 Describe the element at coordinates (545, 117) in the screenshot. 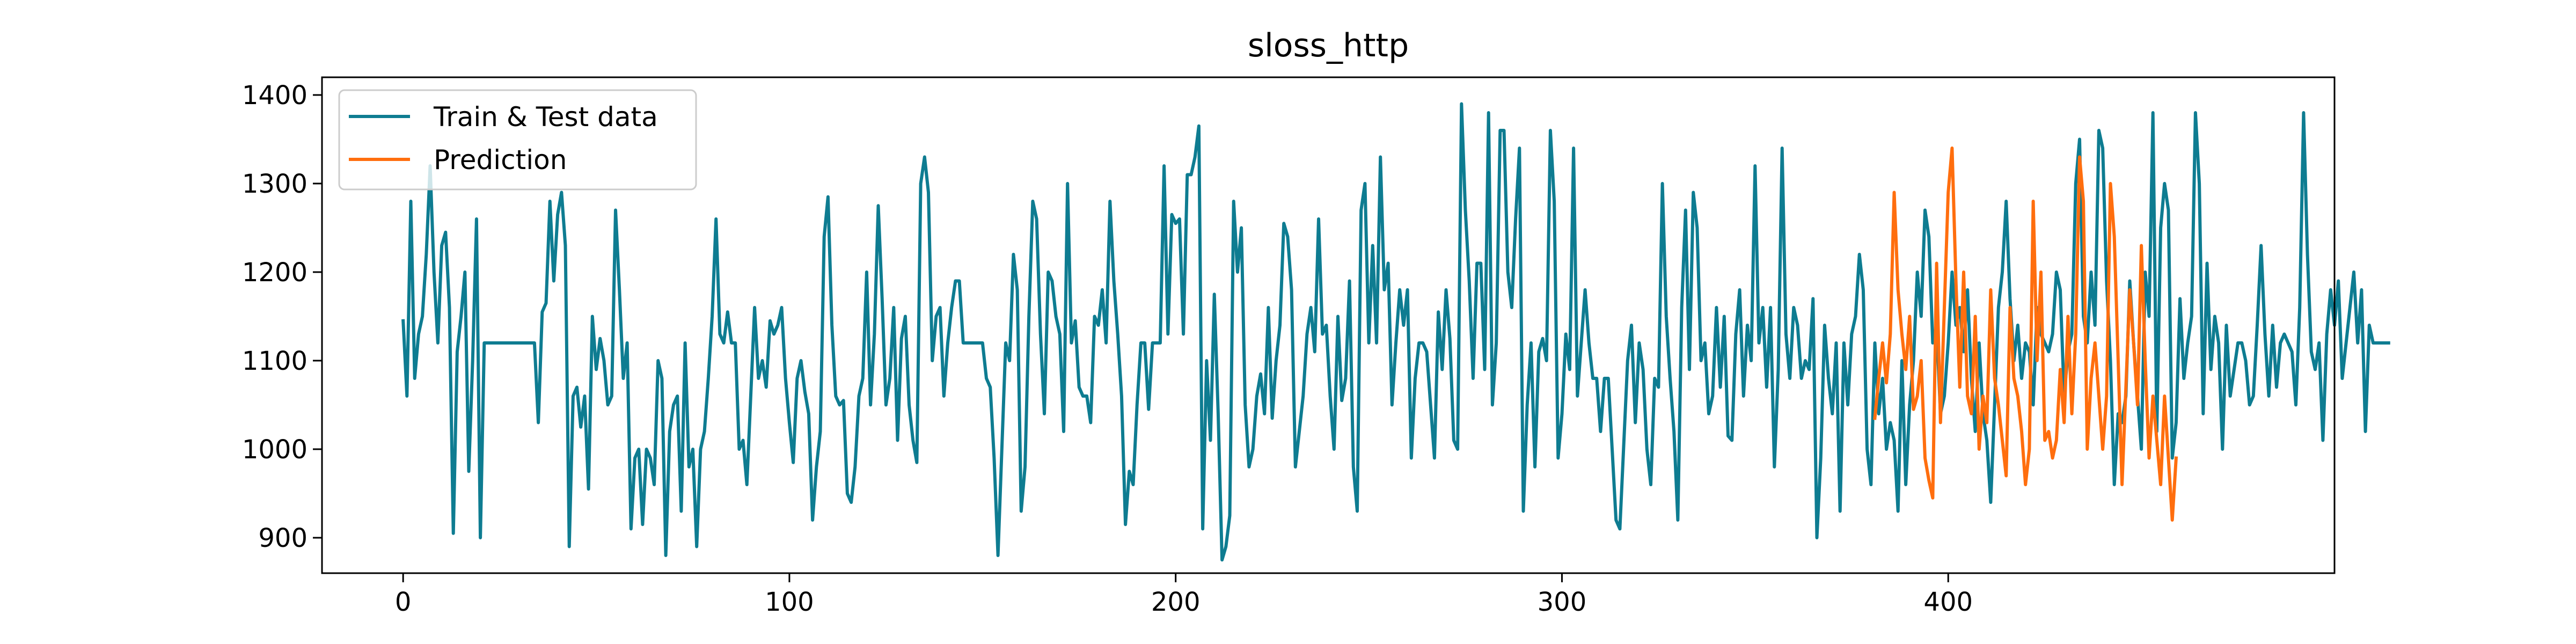

I see `legend-label-train-test: Train & Test data` at that location.